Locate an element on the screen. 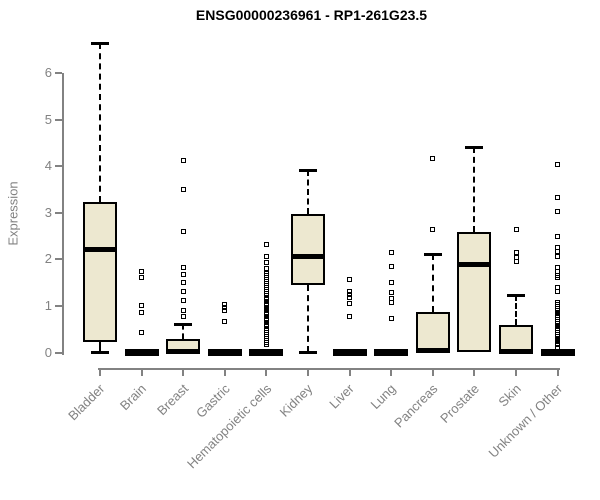 Image resolution: width=600 pixels, height=500 pixels. y-tick-label: 4 is located at coordinates (48, 166).